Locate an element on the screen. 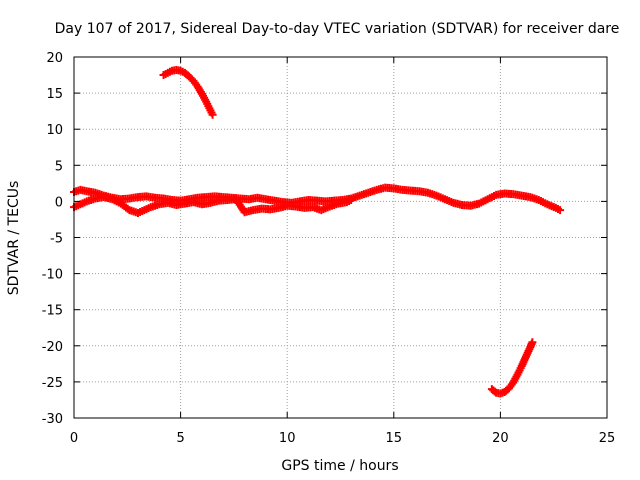  data-point-high-arc is located at coordinates (212, 114).